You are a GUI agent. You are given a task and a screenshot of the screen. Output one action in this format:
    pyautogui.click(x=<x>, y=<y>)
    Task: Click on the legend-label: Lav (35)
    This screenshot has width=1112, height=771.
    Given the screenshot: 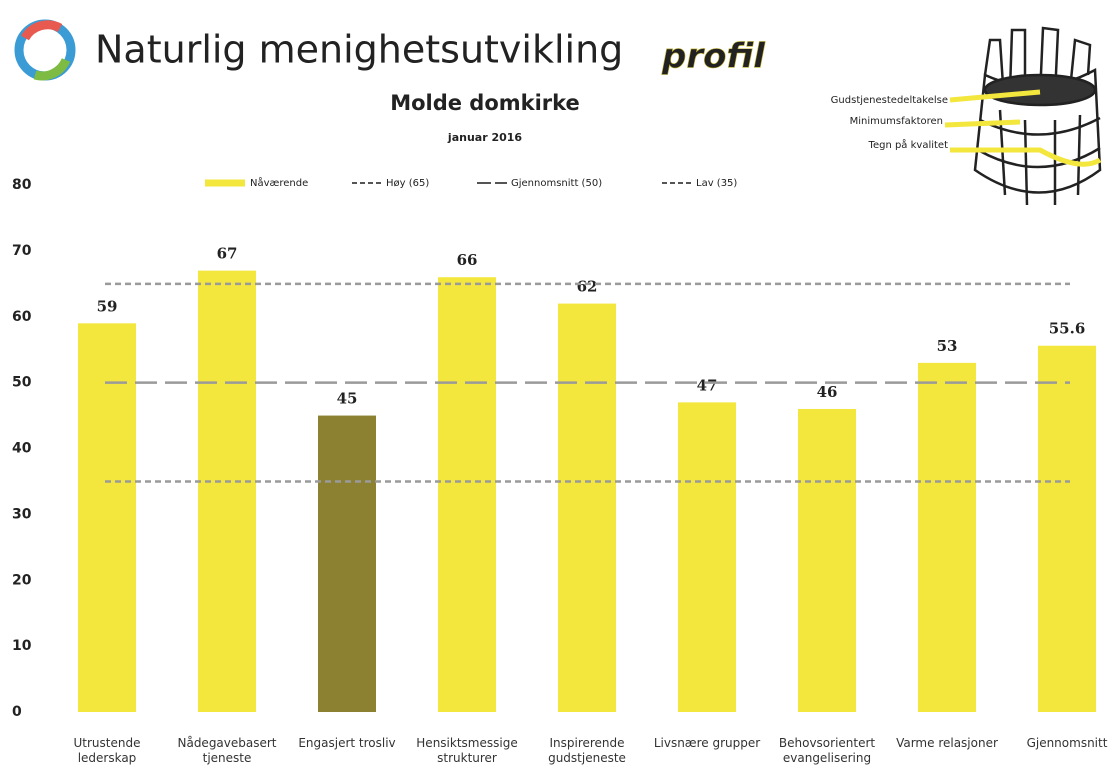 What is the action you would take?
    pyautogui.click(x=716, y=183)
    